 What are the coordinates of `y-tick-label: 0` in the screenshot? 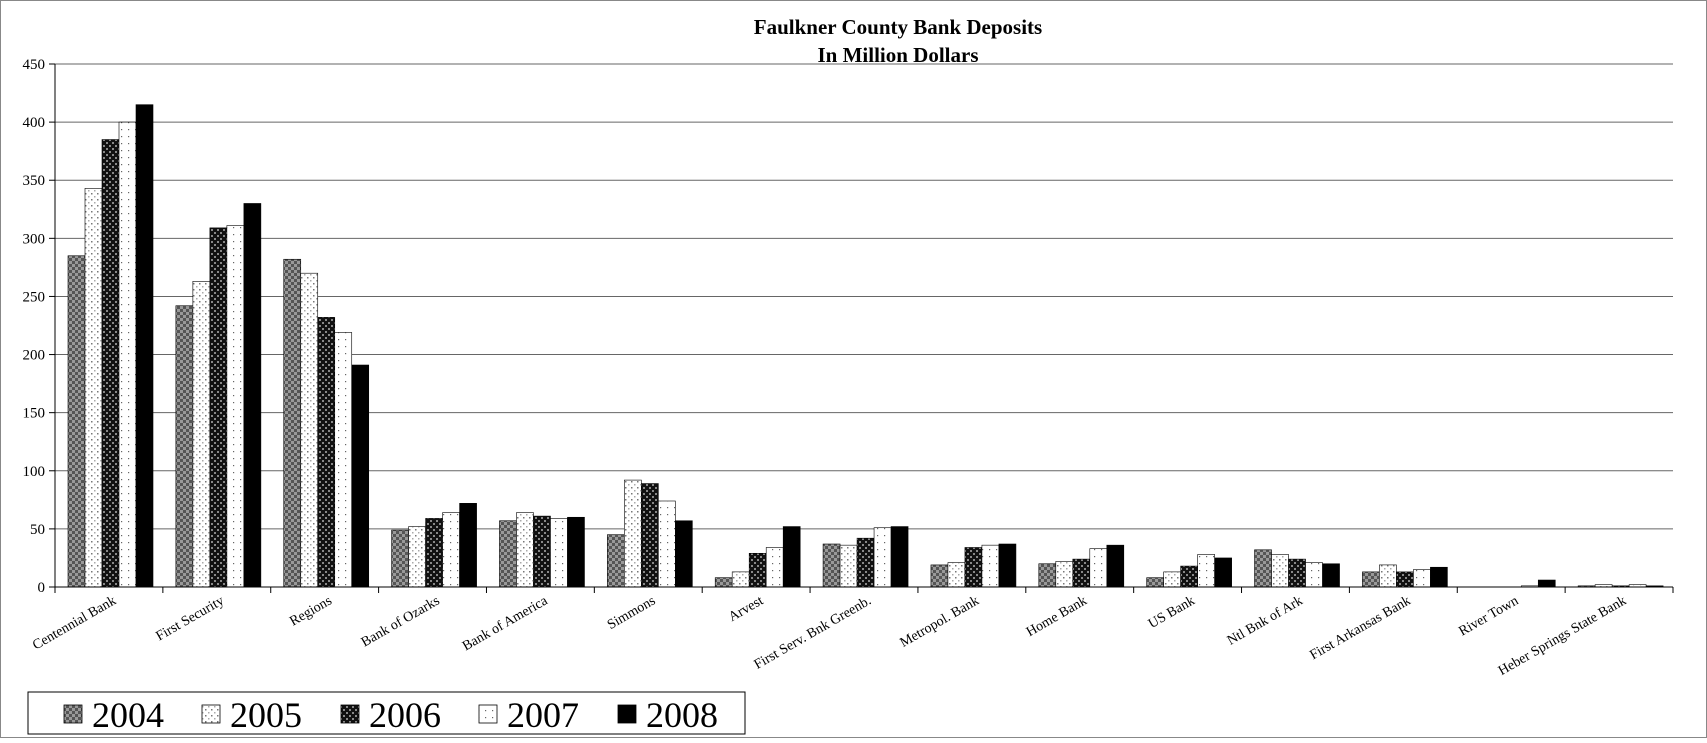 It's located at (42, 588).